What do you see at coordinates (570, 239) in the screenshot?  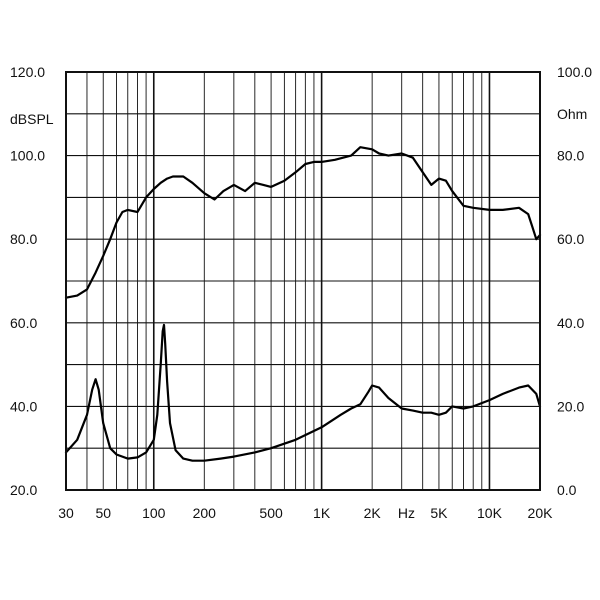 I see `y-right-tick-label: 60.0` at bounding box center [570, 239].